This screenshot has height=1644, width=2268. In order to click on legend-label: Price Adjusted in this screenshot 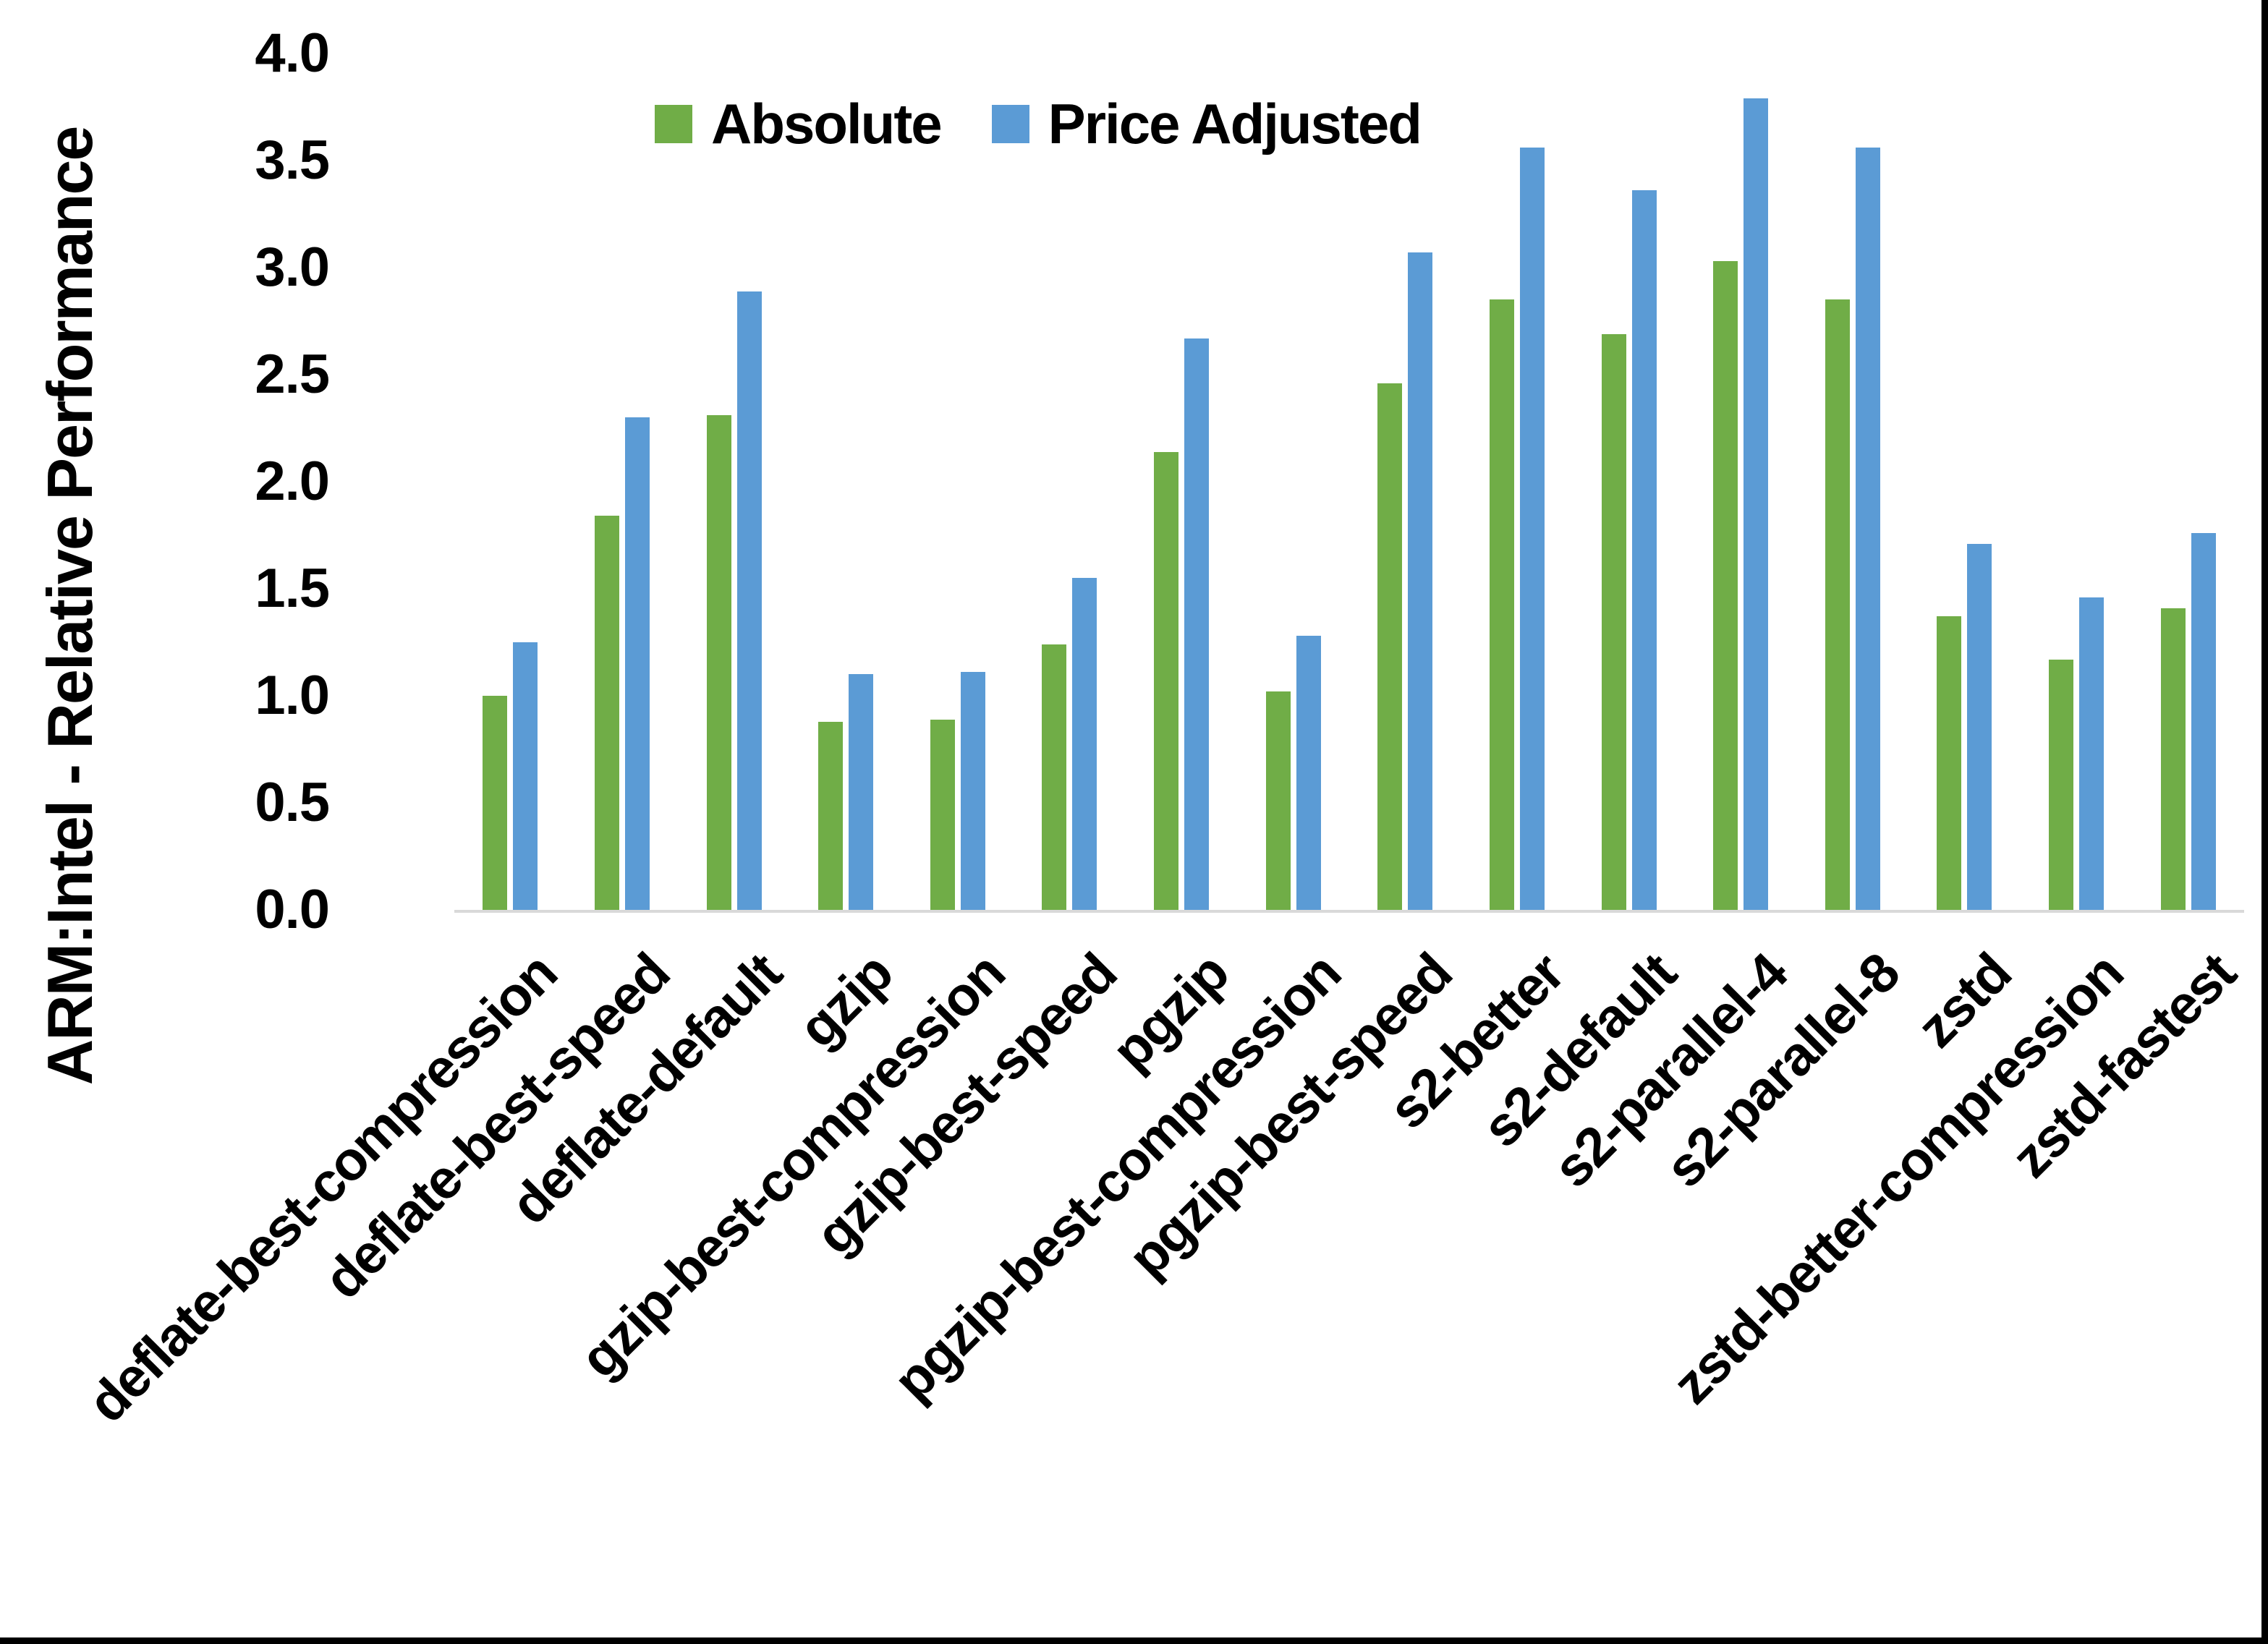, I will do `click(1235, 124)`.